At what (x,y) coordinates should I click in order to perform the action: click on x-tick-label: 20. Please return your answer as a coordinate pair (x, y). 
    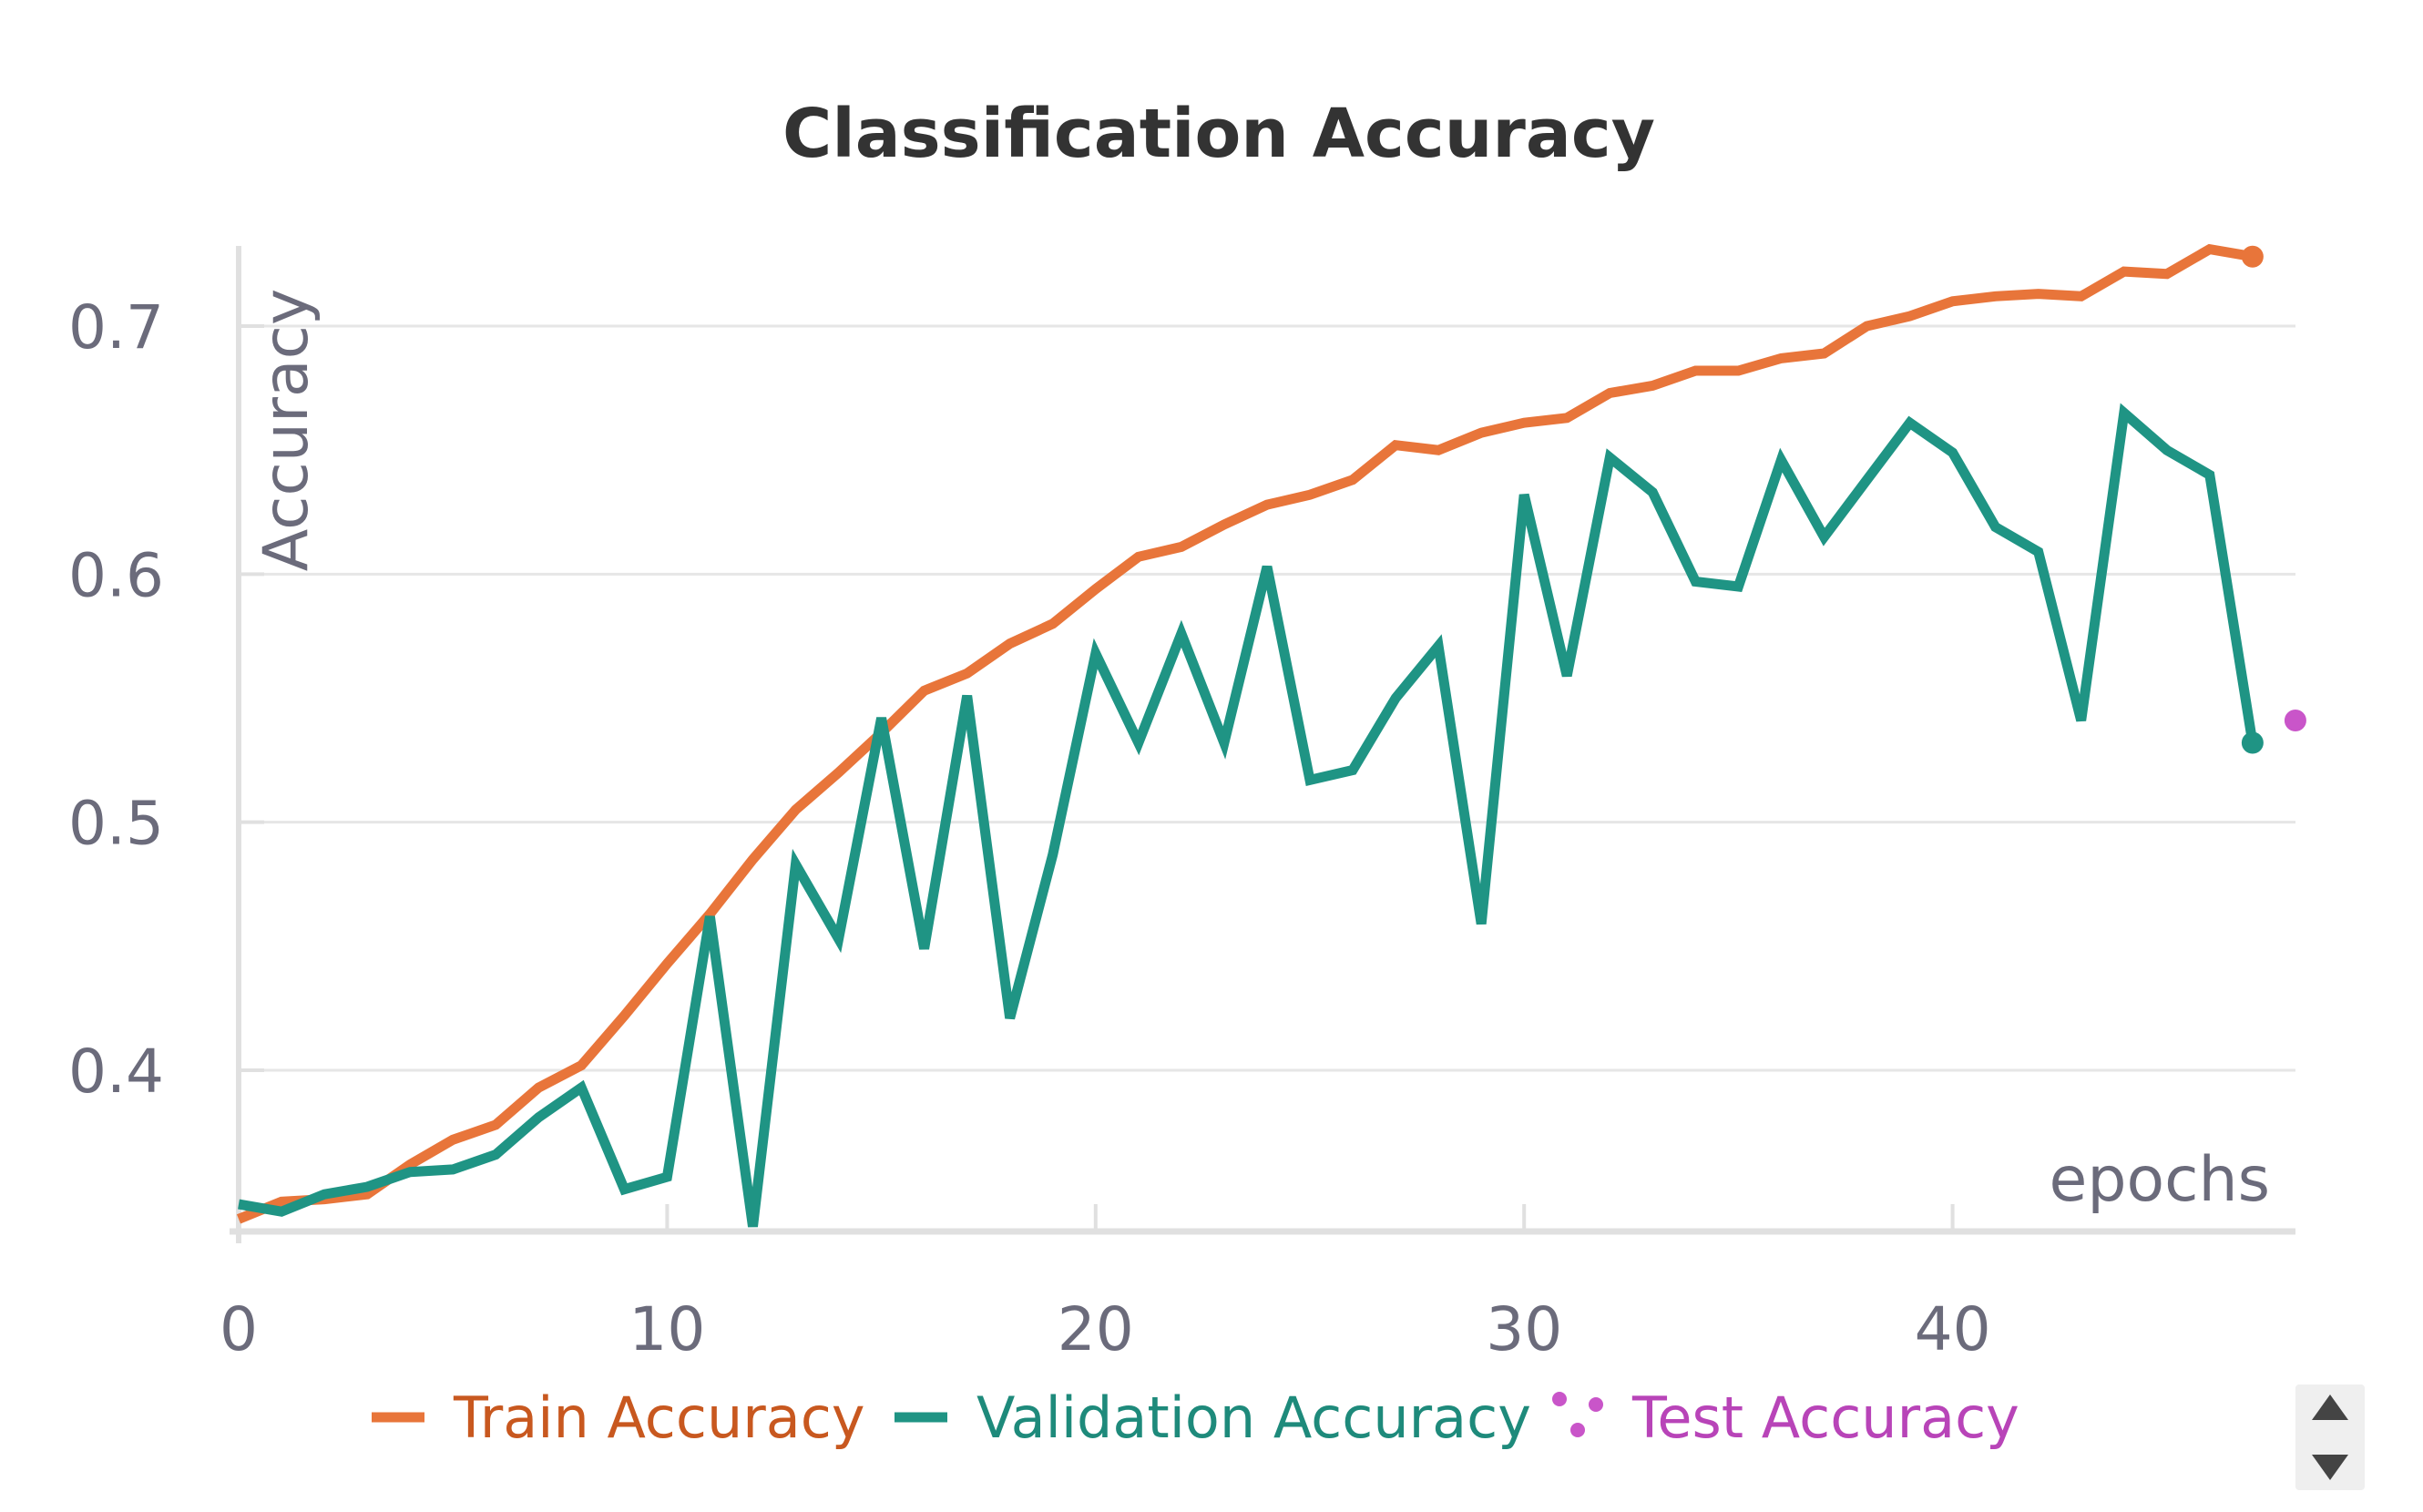
    Looking at the image, I should click on (1096, 1329).